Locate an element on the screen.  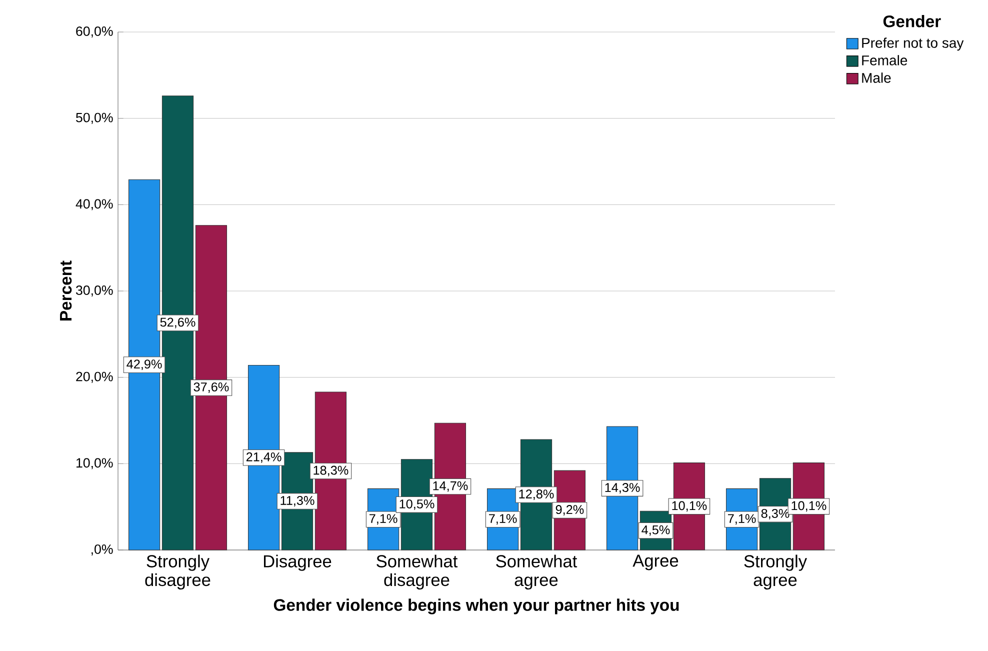
data-label: 9,2% is located at coordinates (570, 510).